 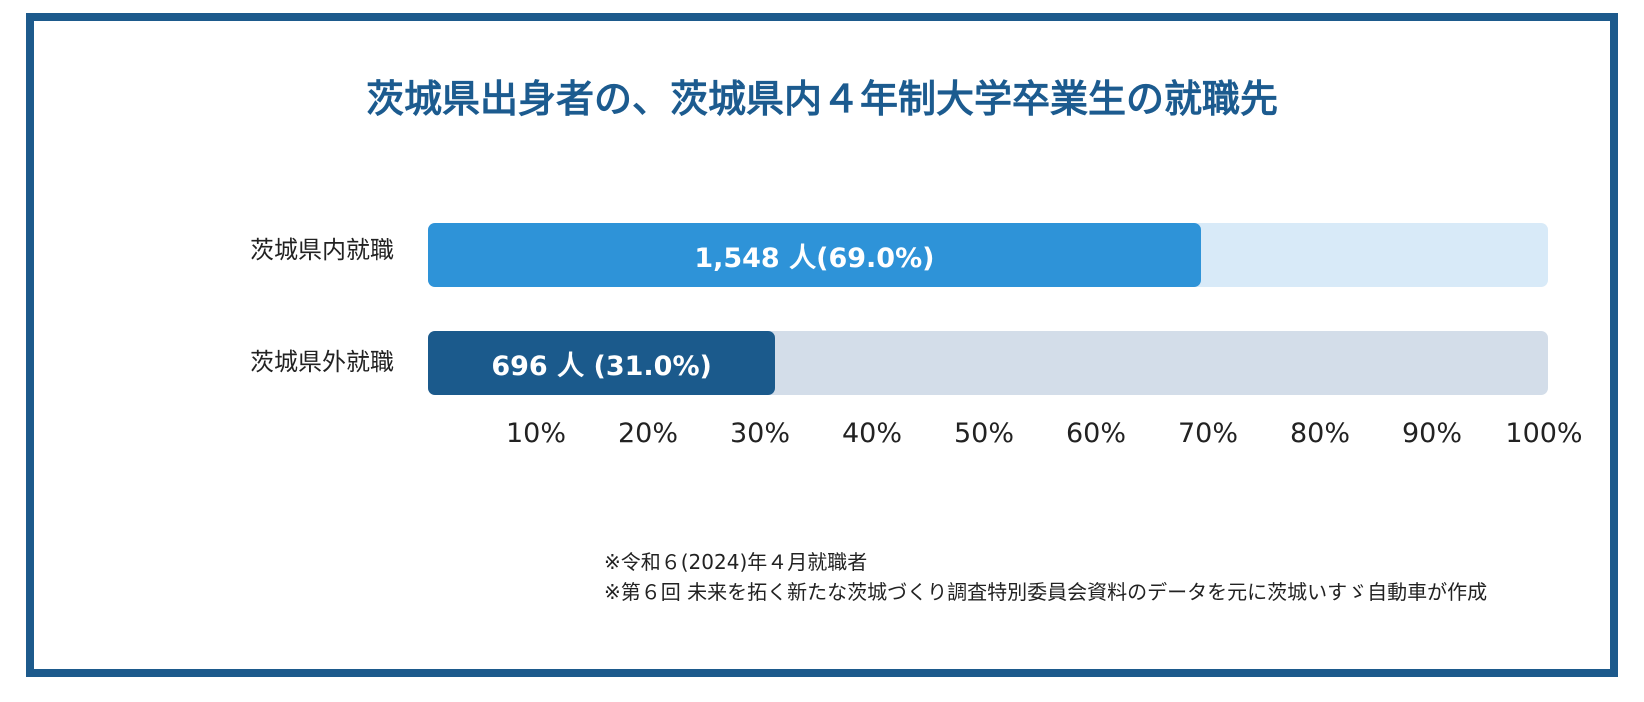 I want to click on bar-track-inside: 1,548 人(69.0%), so click(x=988, y=255).